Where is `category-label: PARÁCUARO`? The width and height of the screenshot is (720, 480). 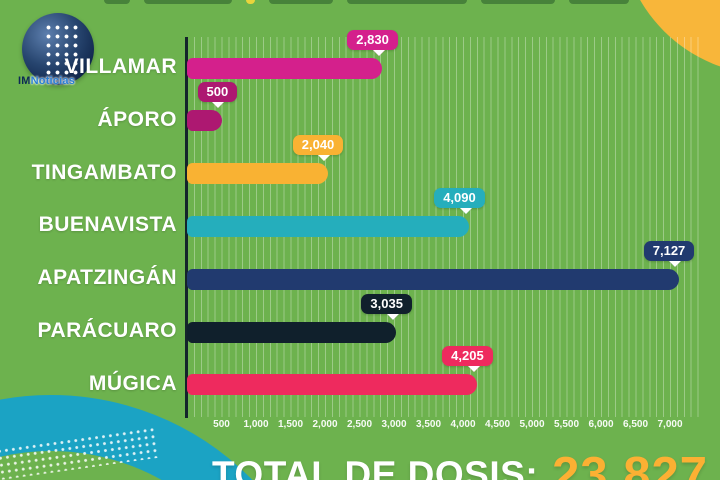
category-label: PARÁCUARO is located at coordinates (107, 331).